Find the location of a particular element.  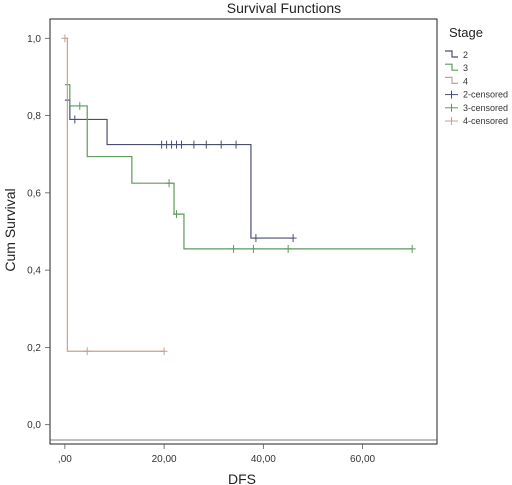

legend: 2 3 4 2-censored 3-censored 4-censored is located at coordinates (476, 88).